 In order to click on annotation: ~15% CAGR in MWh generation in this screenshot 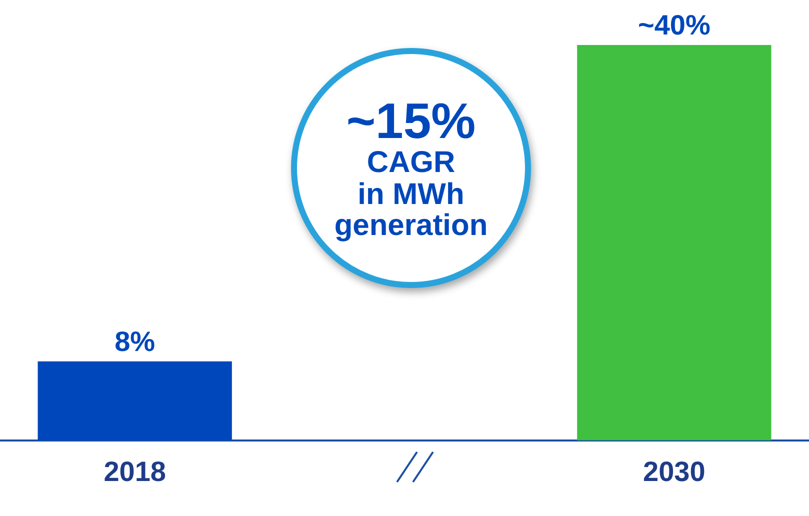, I will do `click(411, 167)`.